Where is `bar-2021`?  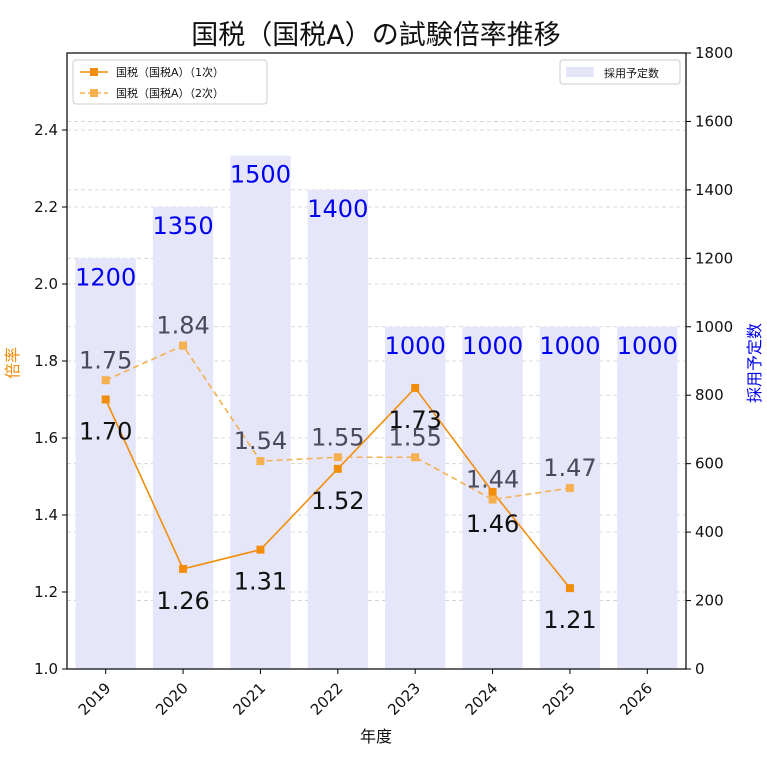
bar-2021 is located at coordinates (260, 412).